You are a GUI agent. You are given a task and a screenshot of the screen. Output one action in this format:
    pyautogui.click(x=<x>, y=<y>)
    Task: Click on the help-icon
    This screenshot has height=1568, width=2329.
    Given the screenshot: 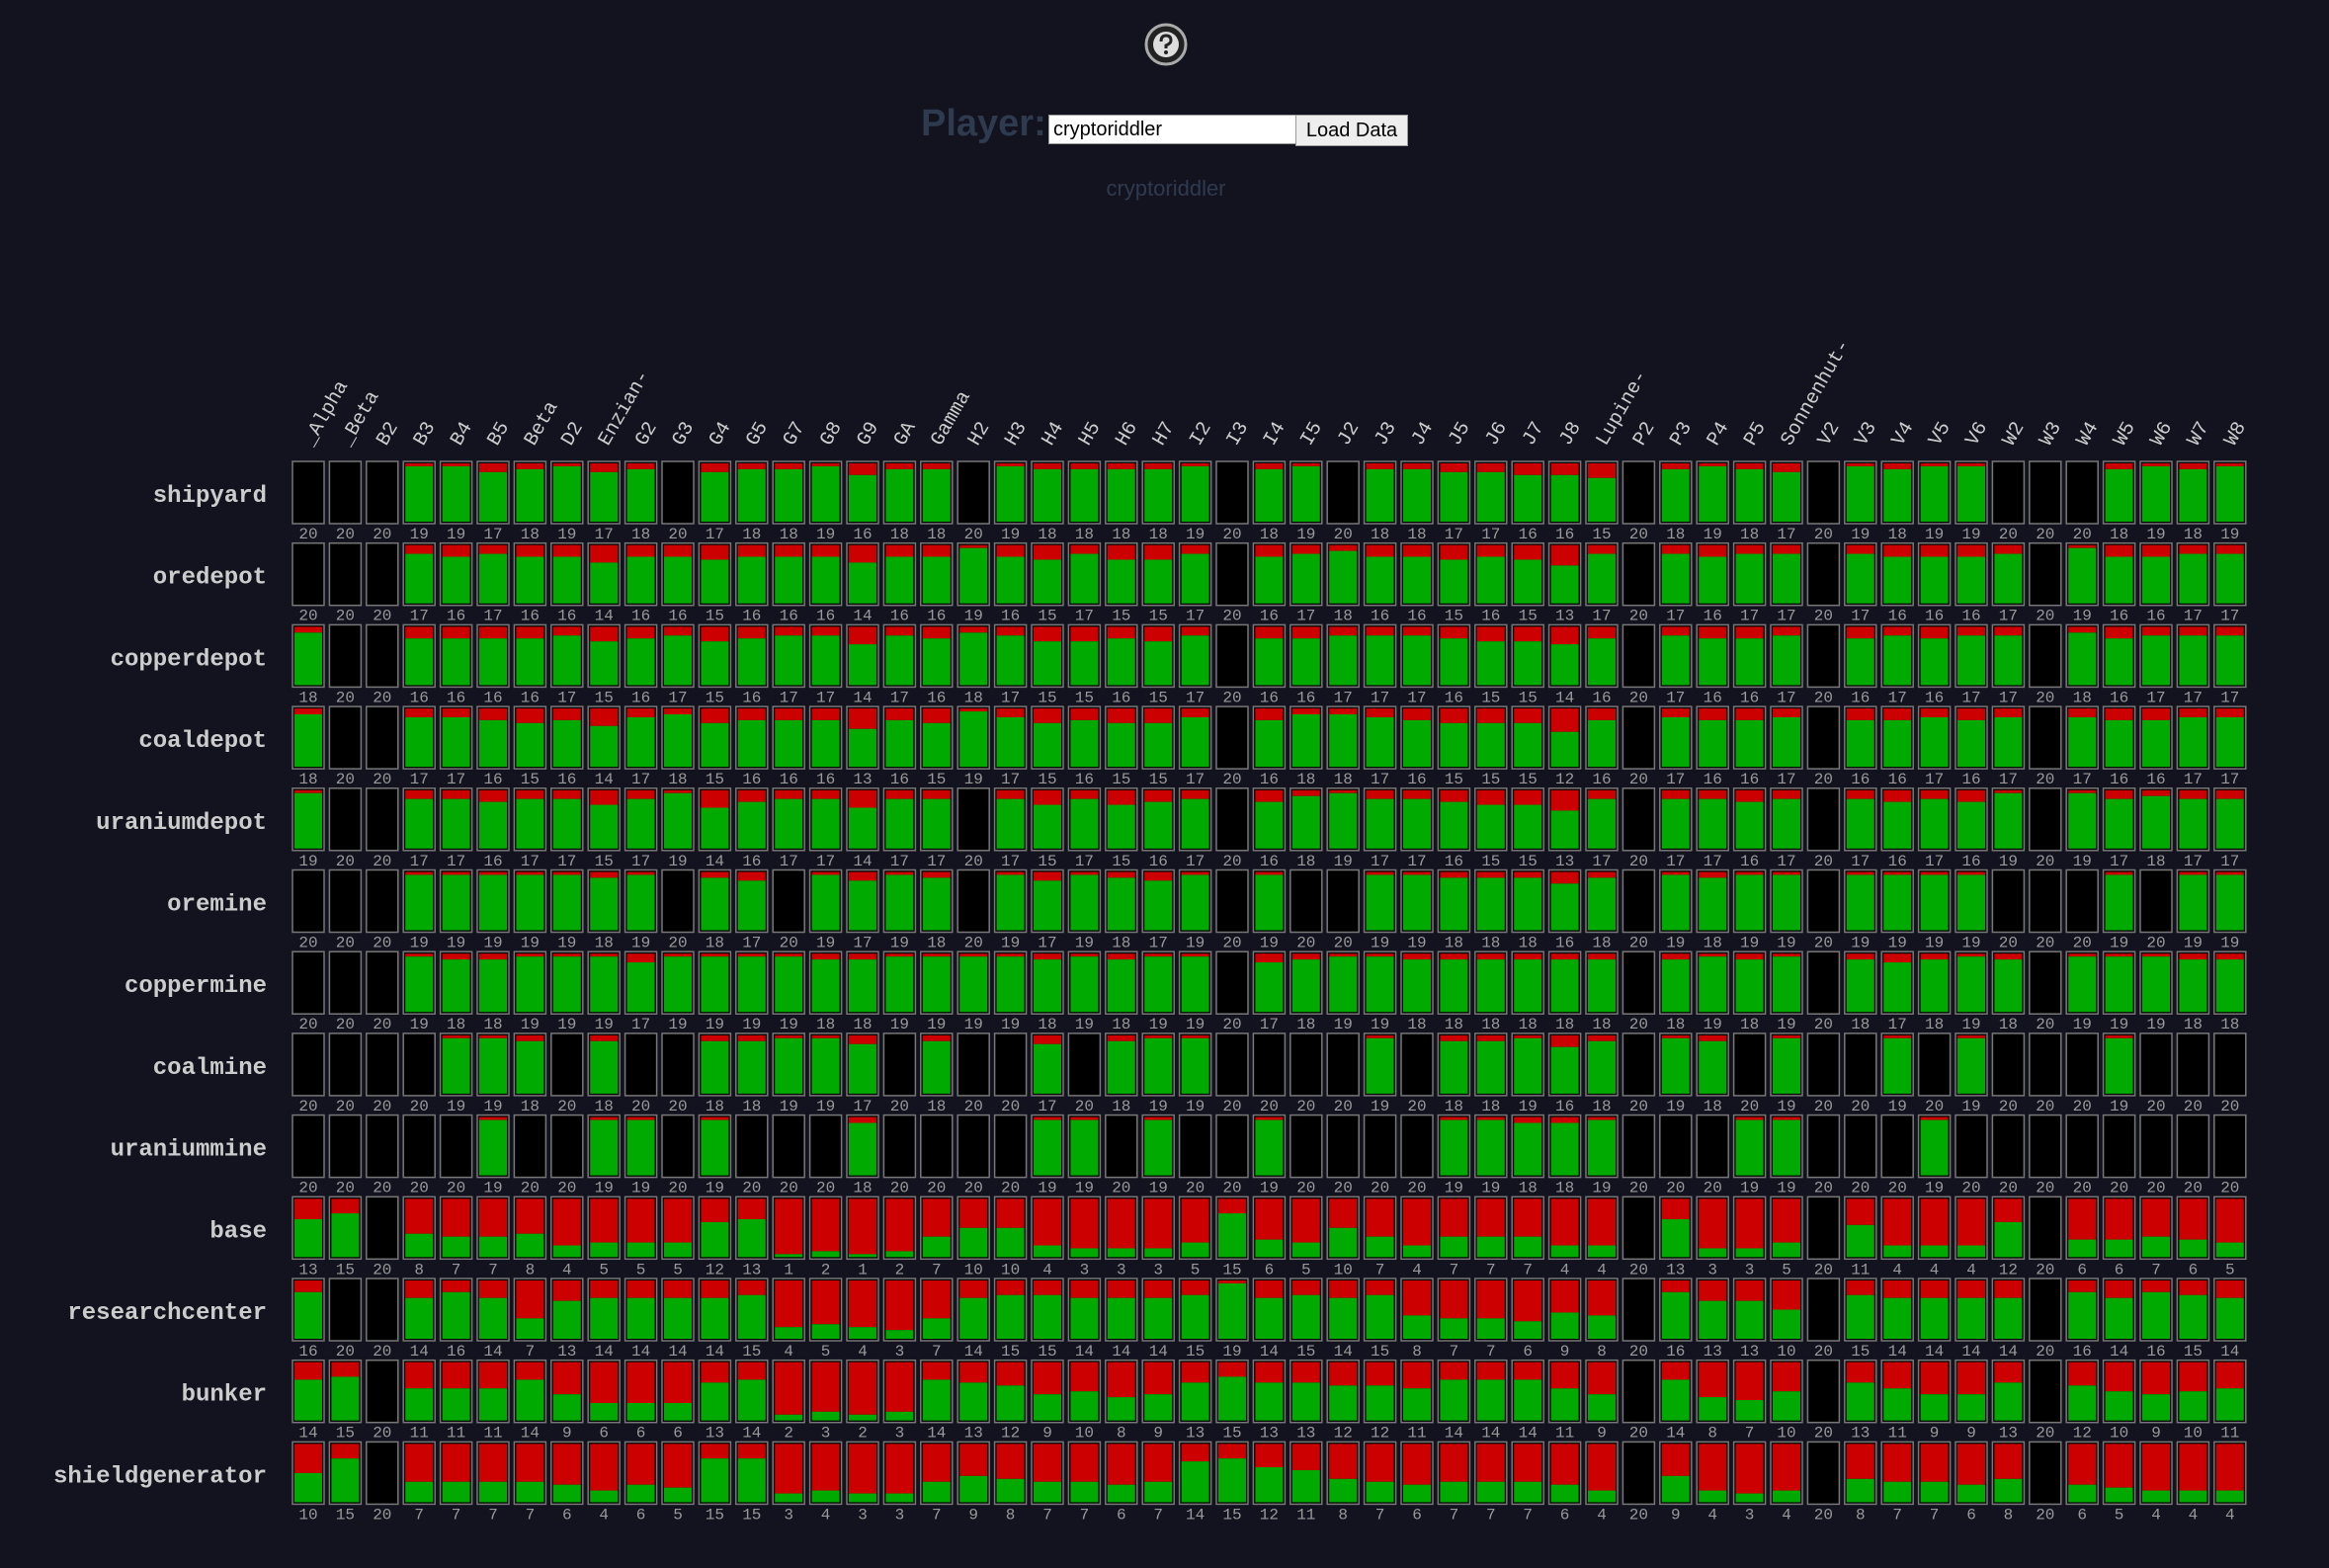 What is the action you would take?
    pyautogui.click(x=1166, y=44)
    